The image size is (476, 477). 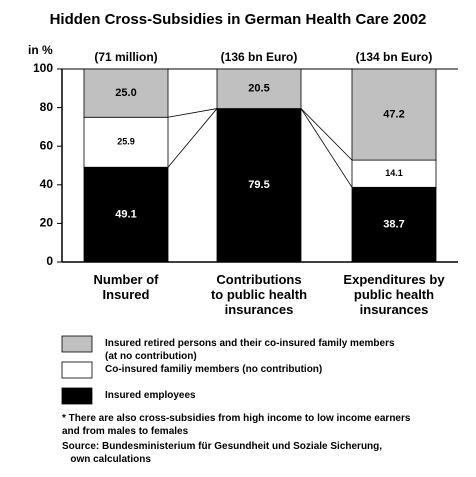 I want to click on value-label: 20.5, so click(x=258, y=89).